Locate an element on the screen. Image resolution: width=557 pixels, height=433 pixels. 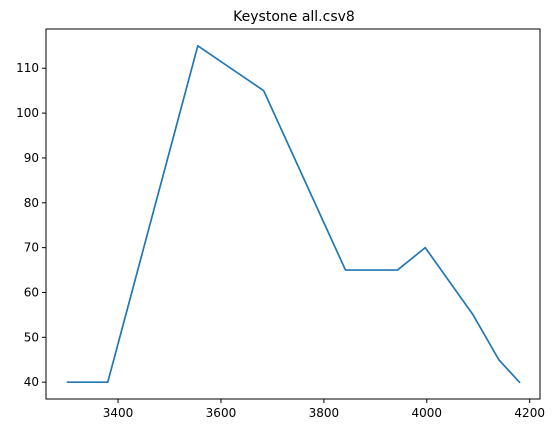
y-tick-label: 80 is located at coordinates (31, 203).